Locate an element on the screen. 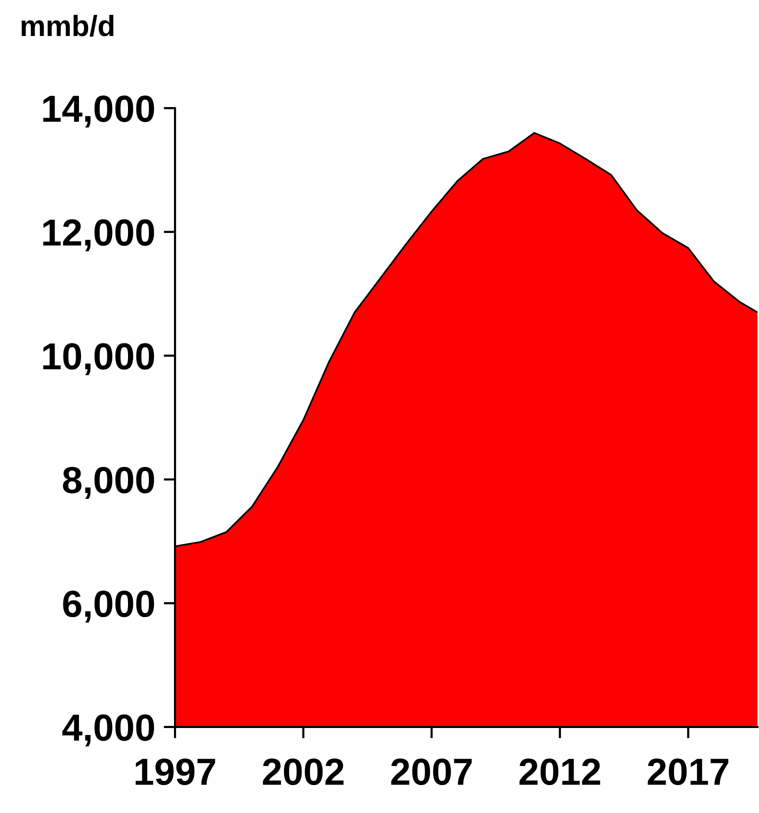  x-tick-label: 2007 is located at coordinates (431, 772).